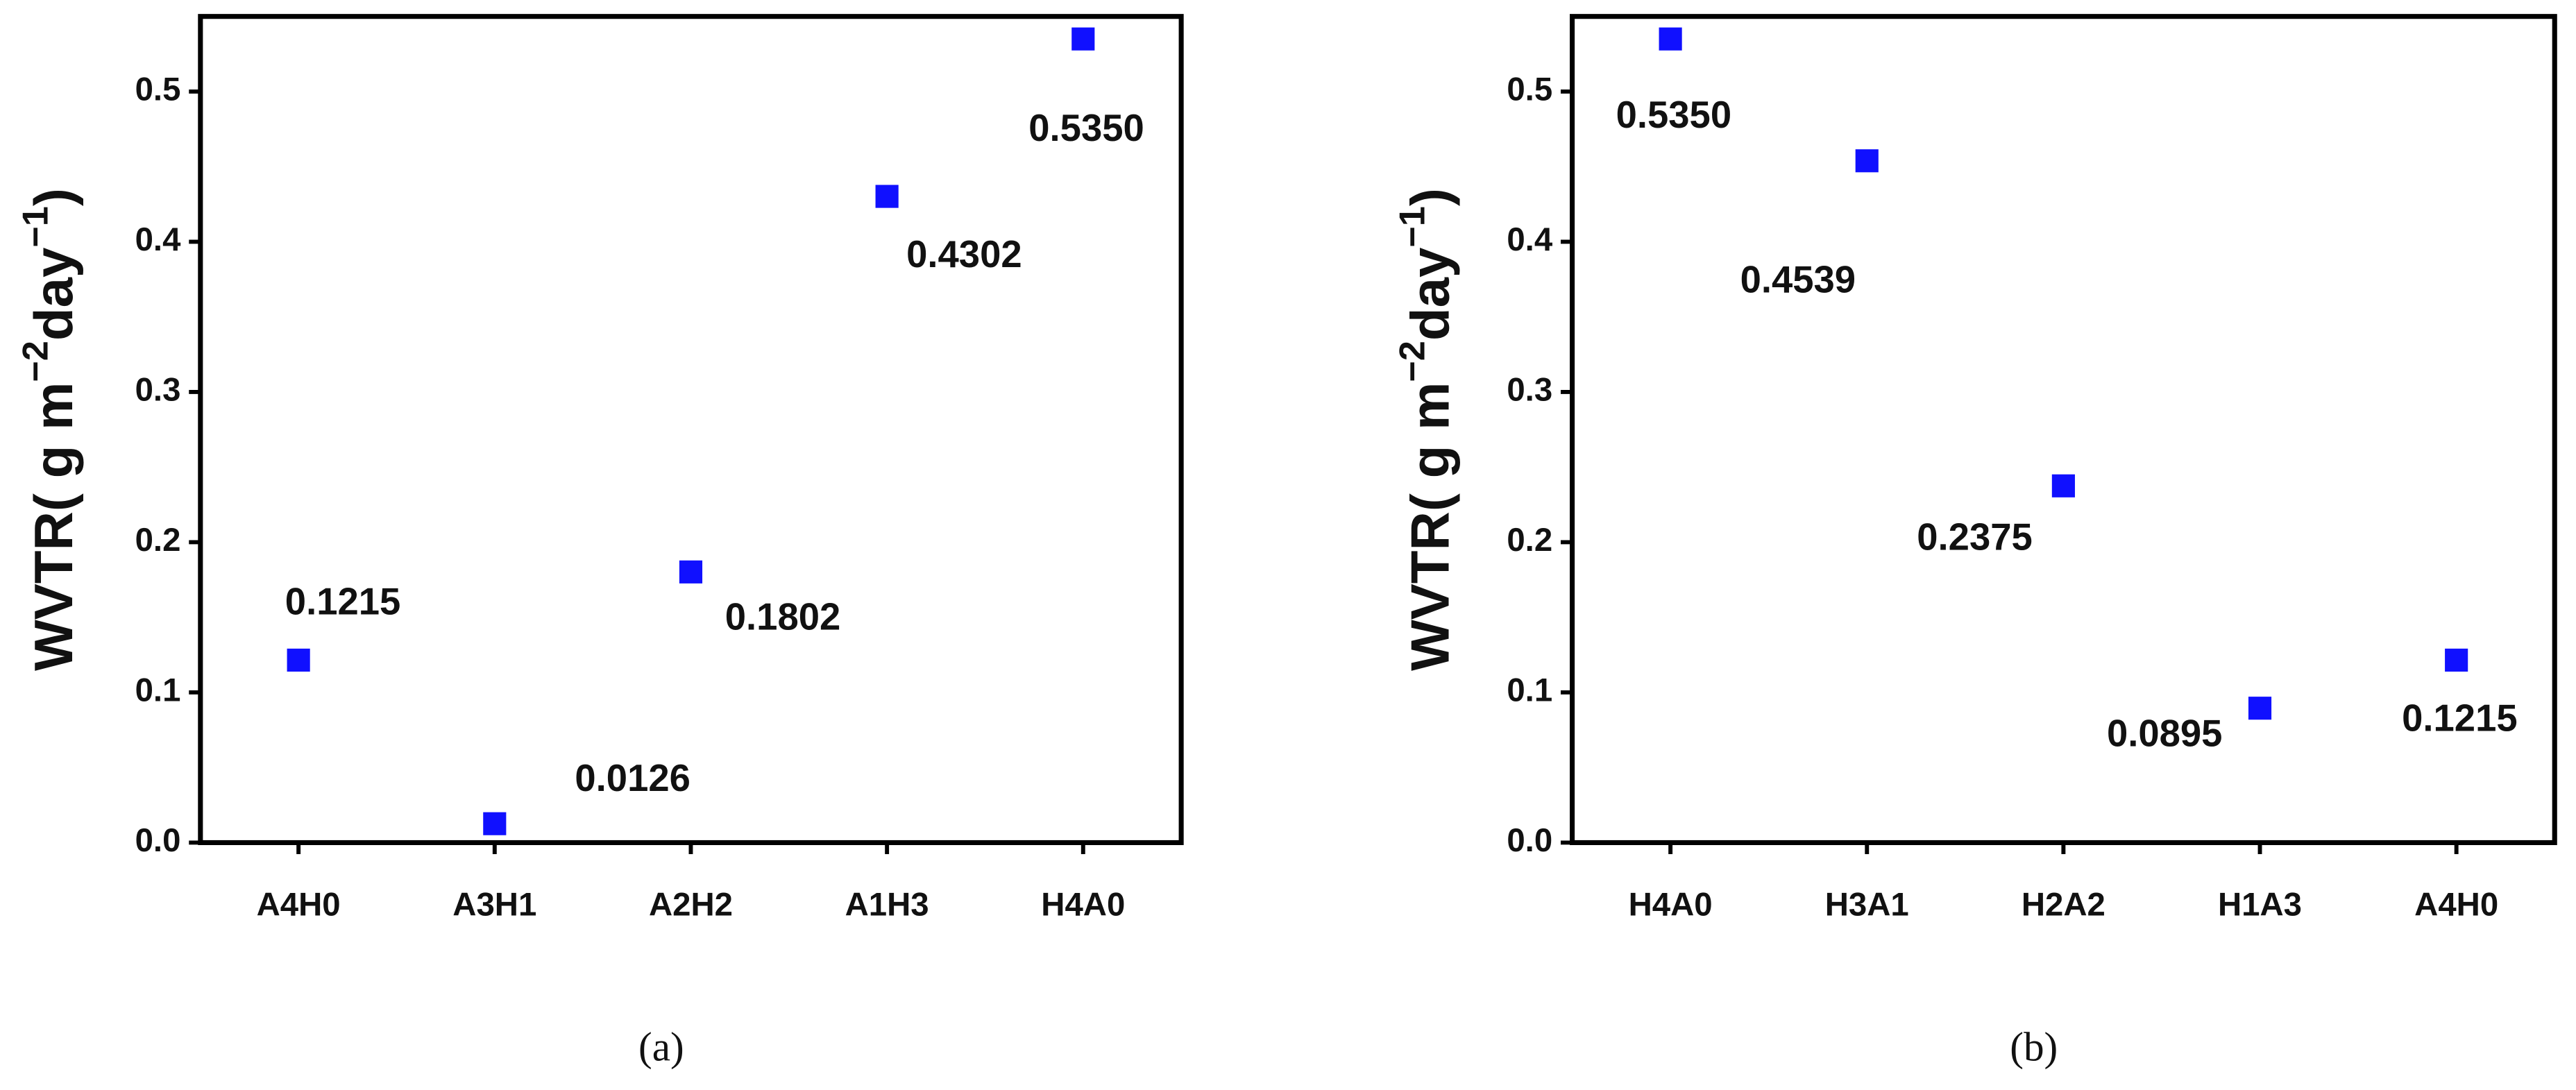 This screenshot has height=1090, width=2576. I want to click on x-tick-label: A1H3, so click(887, 904).